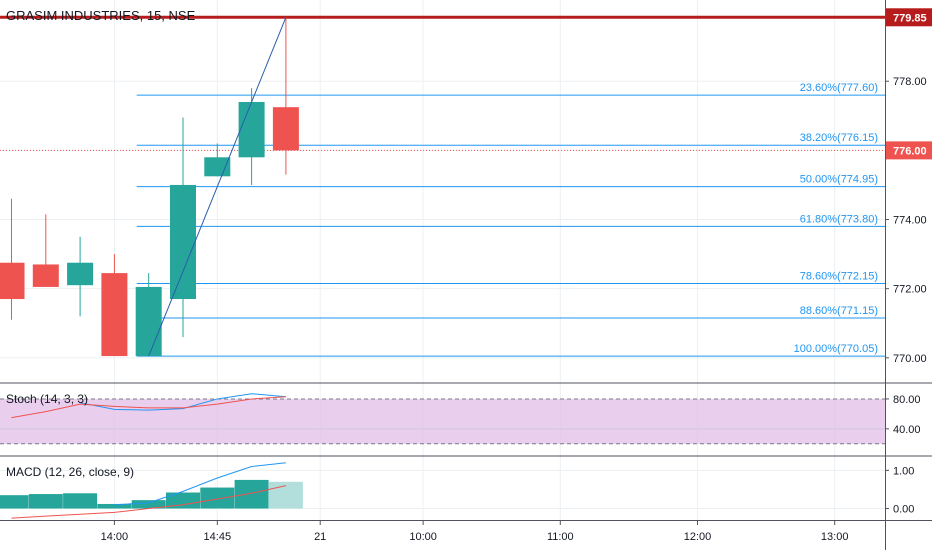  Describe the element at coordinates (839, 138) in the screenshot. I see `fib-level-label: 38.20%(776.15)` at that location.